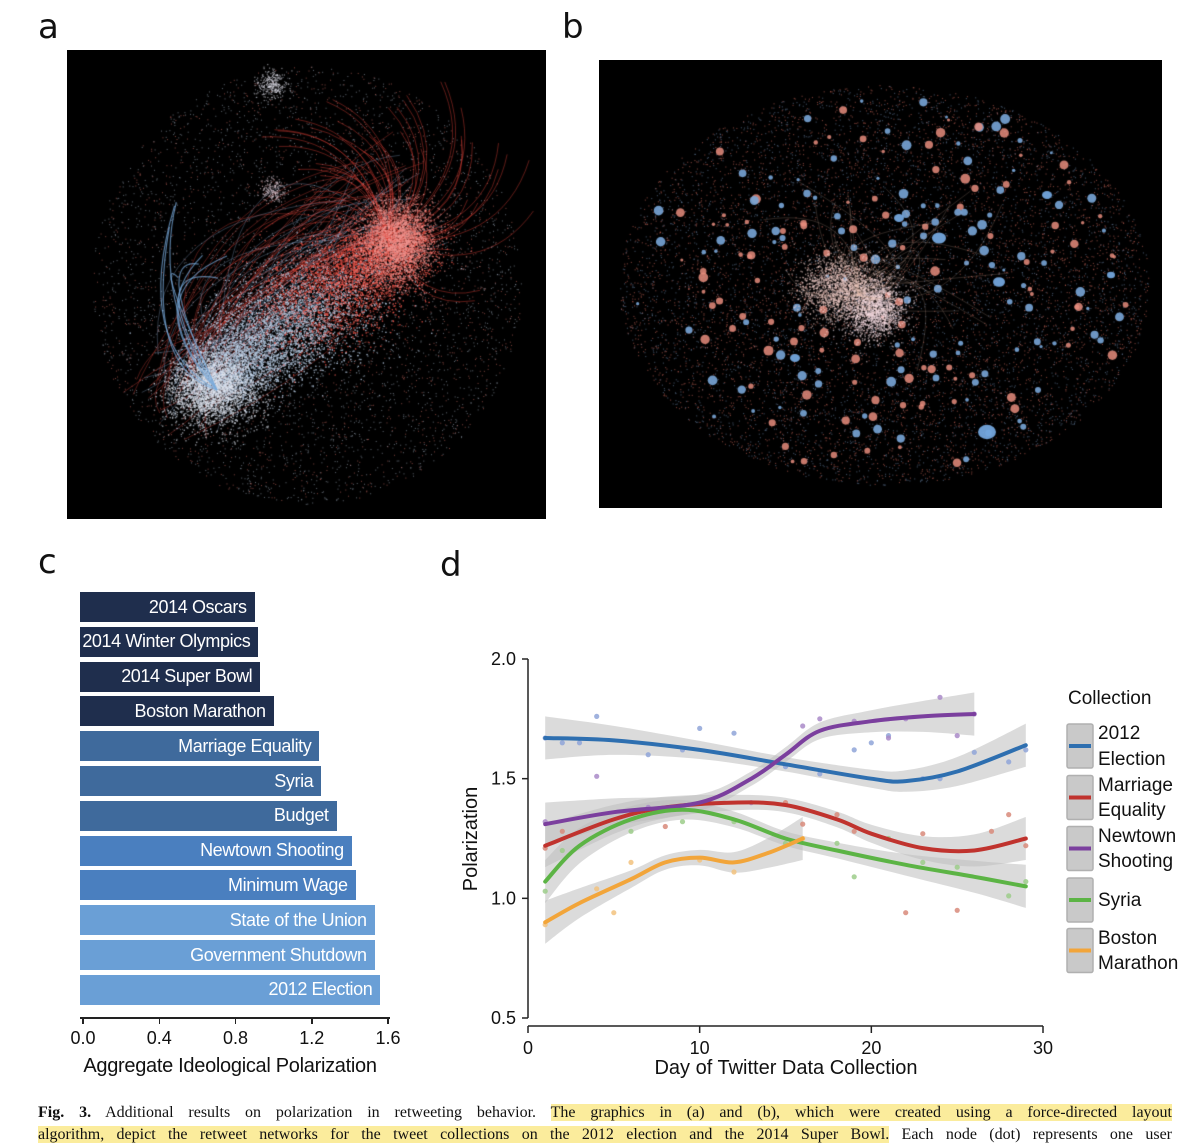  What do you see at coordinates (294, 780) in the screenshot?
I see `bar-label: Syria` at bounding box center [294, 780].